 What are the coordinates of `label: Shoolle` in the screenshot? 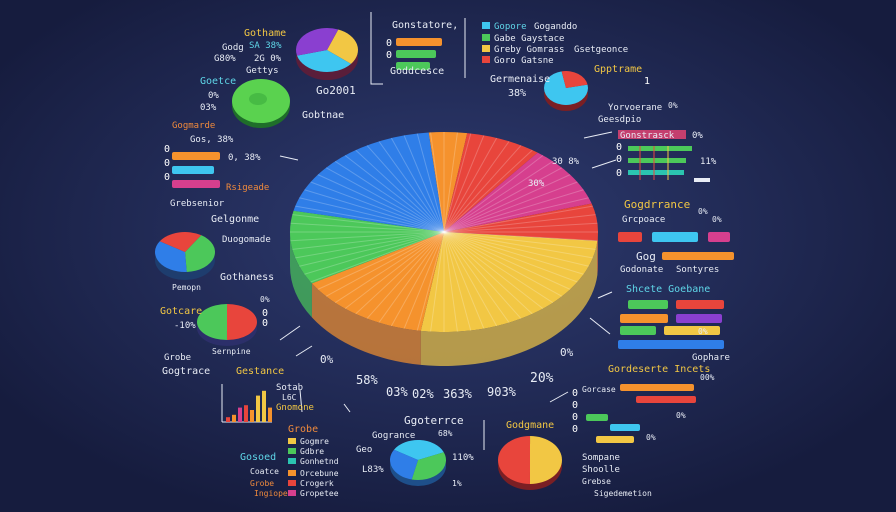 It's located at (601, 470).